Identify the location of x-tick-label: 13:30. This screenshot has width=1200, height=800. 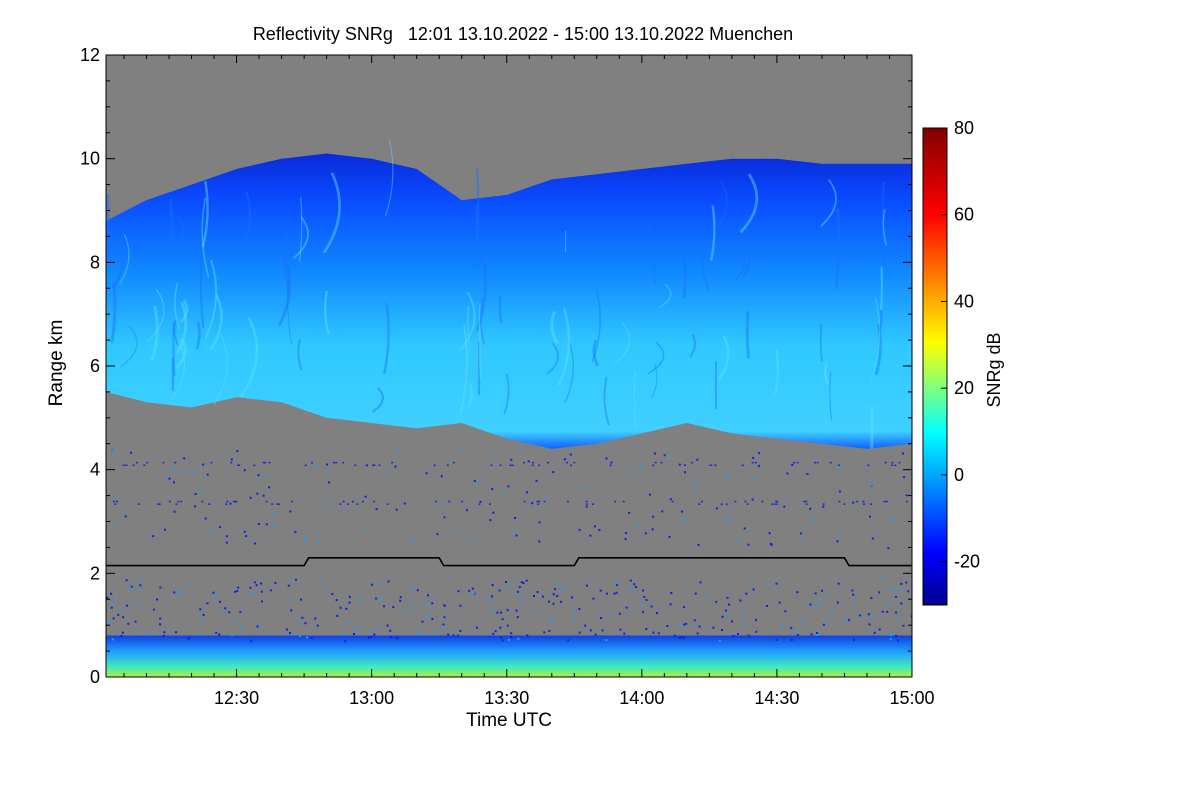
(506, 698).